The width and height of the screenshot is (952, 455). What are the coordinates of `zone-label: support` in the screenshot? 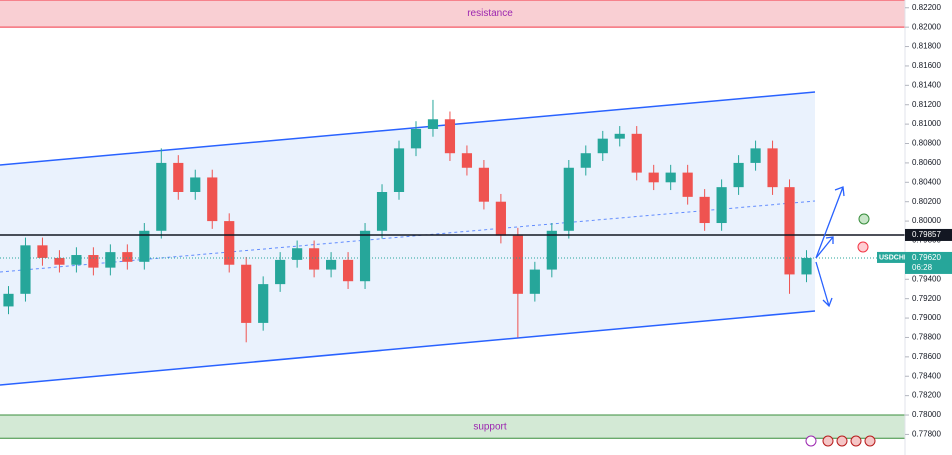 It's located at (490, 426).